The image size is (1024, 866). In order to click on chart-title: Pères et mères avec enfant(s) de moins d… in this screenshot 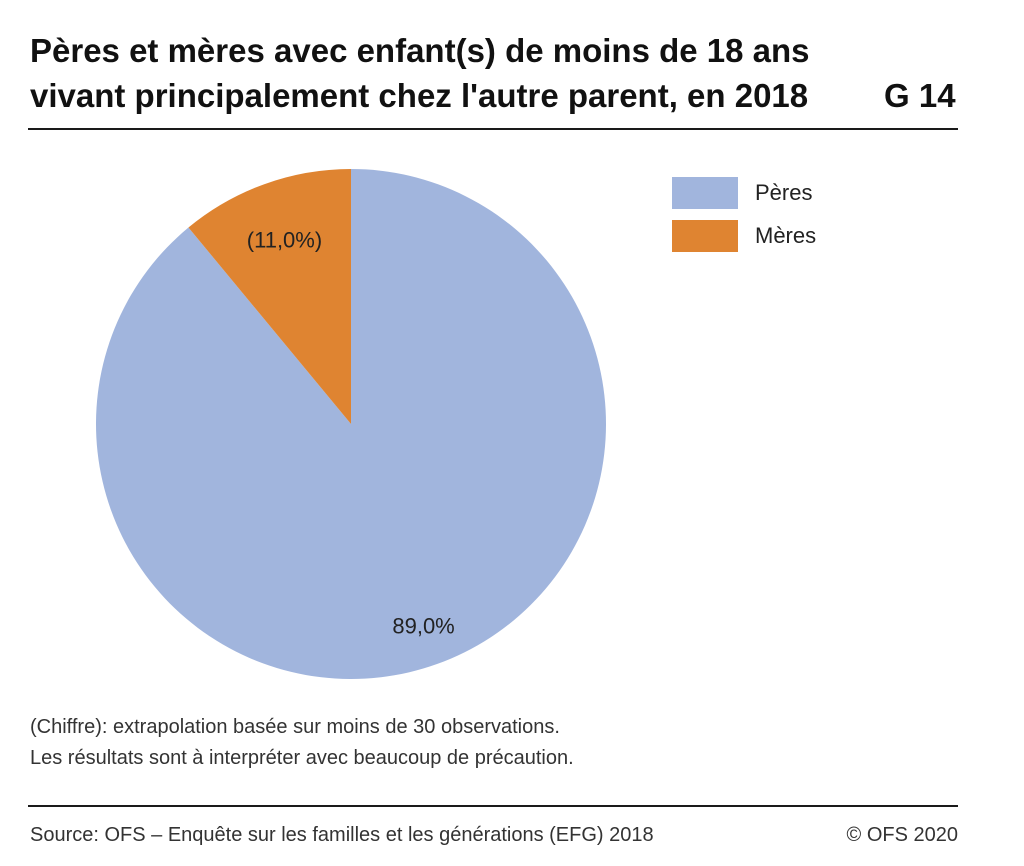, I will do `click(440, 73)`.